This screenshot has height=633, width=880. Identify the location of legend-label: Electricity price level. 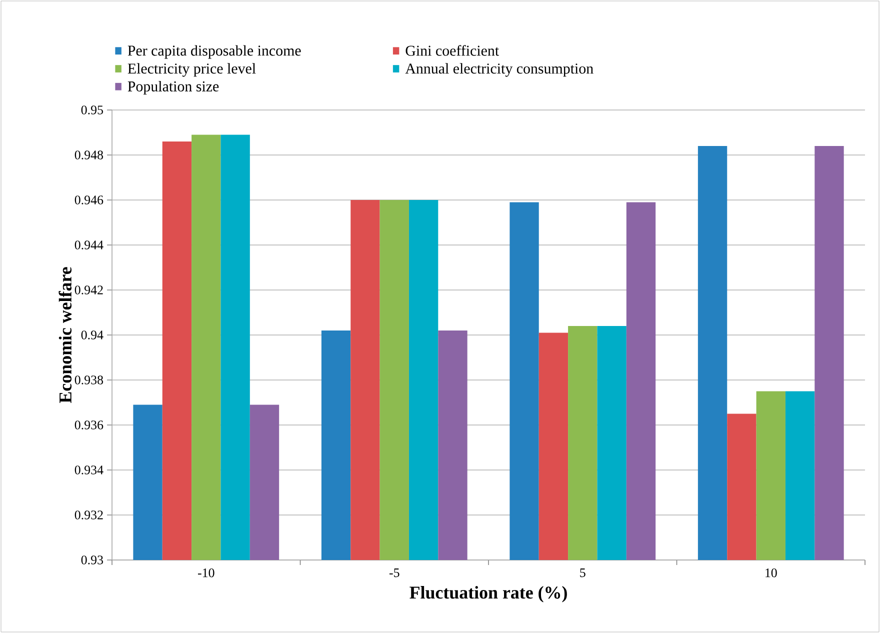
(192, 70).